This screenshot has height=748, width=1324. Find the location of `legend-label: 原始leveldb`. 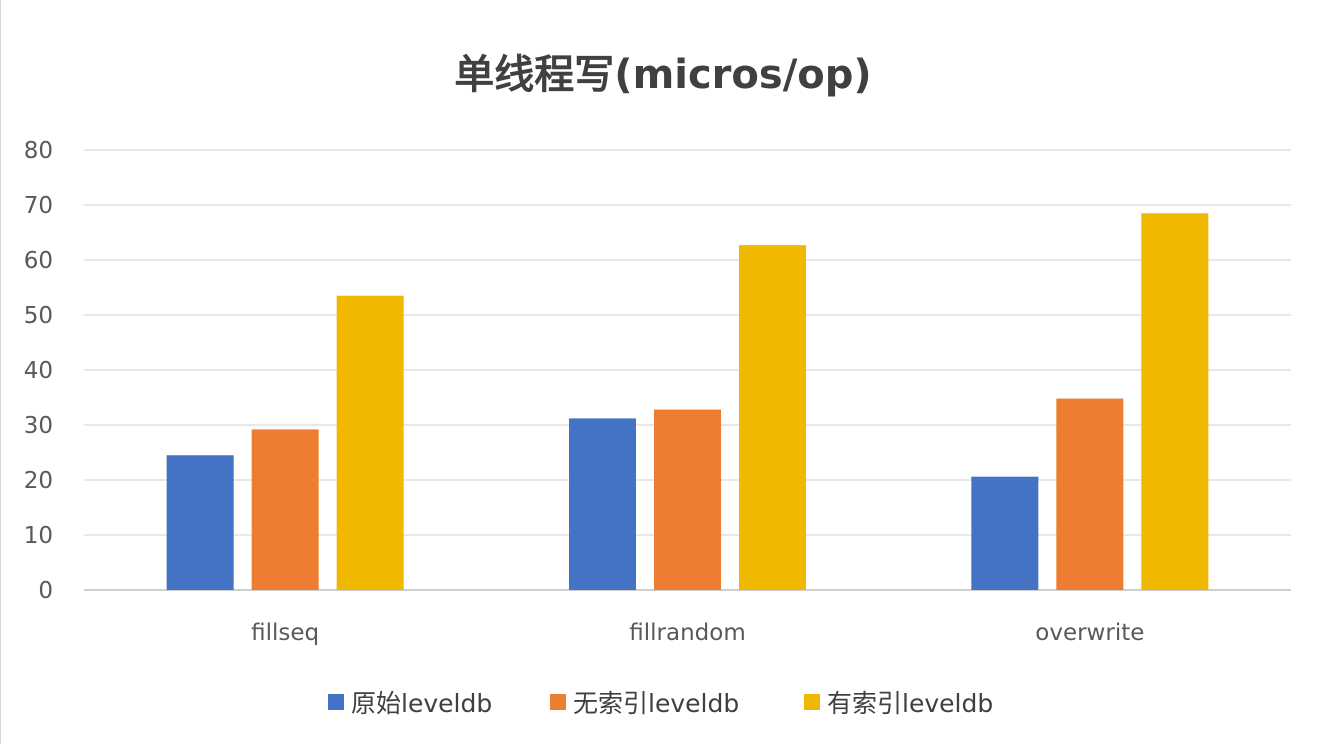

legend-label: 原始leveldb is located at coordinates (421, 703).